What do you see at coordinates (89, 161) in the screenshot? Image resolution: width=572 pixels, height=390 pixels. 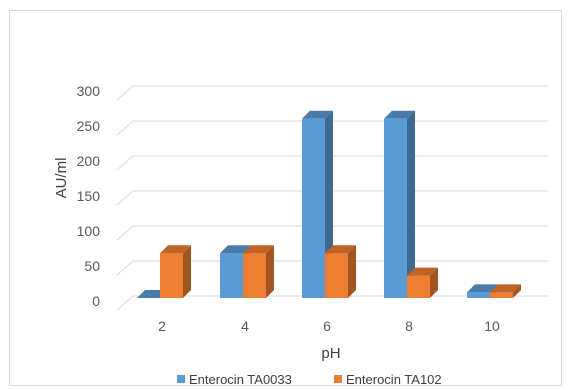 I see `y-tick-label: 200` at bounding box center [89, 161].